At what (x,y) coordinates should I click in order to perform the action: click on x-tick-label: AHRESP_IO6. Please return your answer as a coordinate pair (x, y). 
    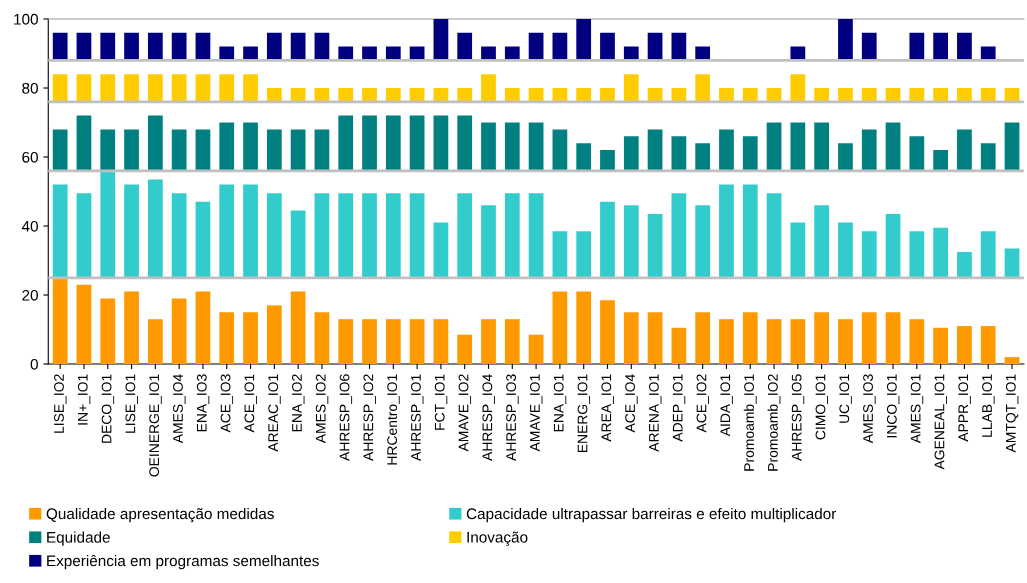
    Looking at the image, I should click on (346, 417).